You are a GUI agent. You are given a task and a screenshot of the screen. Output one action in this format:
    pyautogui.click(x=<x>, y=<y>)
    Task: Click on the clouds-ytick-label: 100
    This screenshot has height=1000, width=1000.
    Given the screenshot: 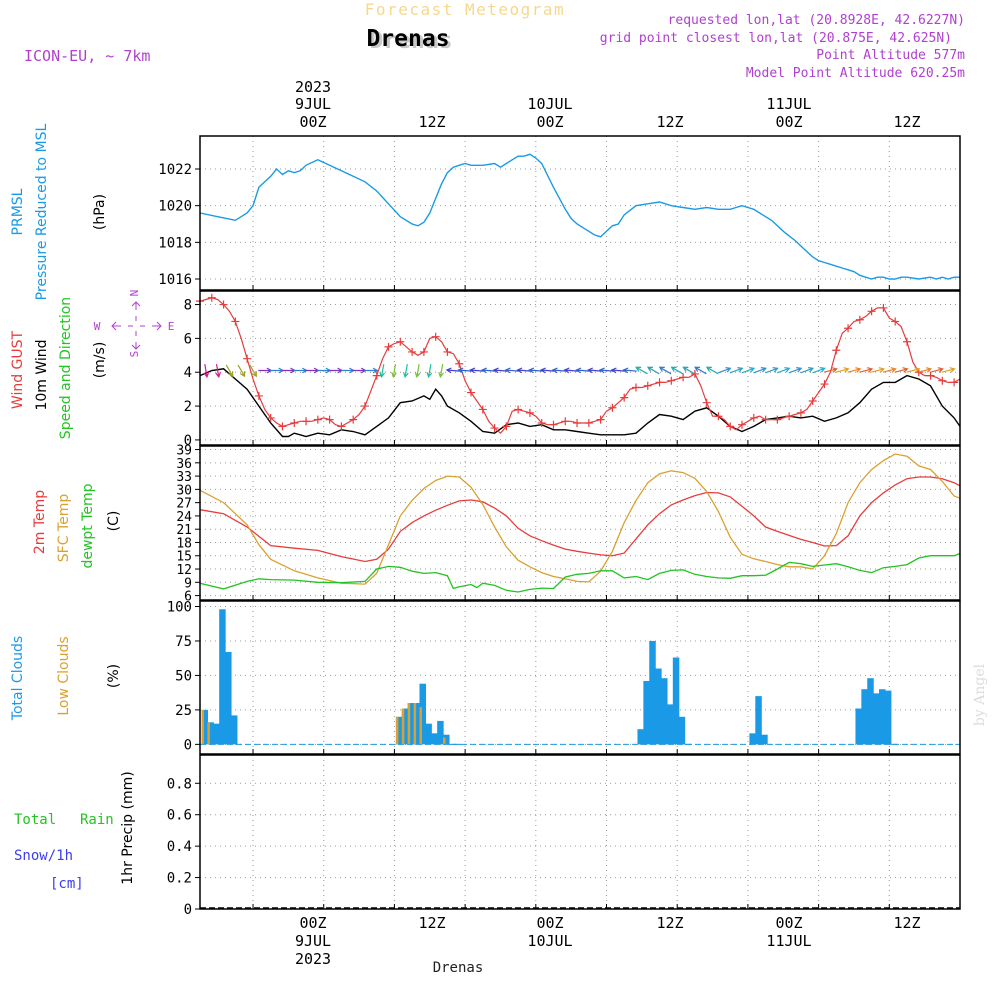 What is the action you would take?
    pyautogui.click(x=179, y=608)
    